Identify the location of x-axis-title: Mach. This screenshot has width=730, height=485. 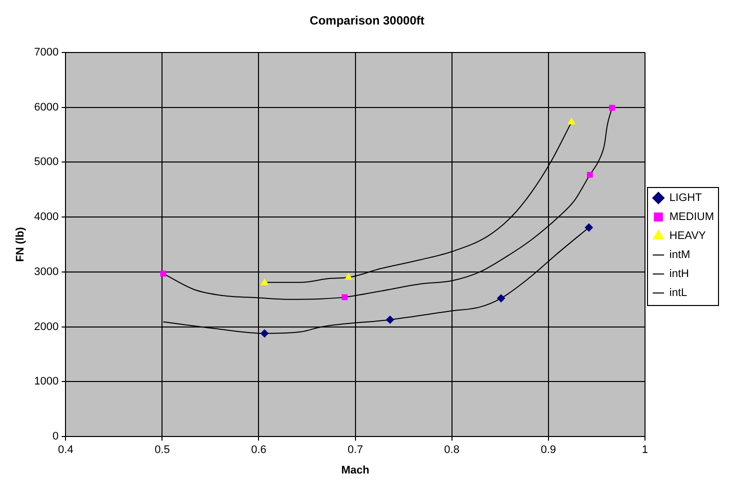
(355, 470).